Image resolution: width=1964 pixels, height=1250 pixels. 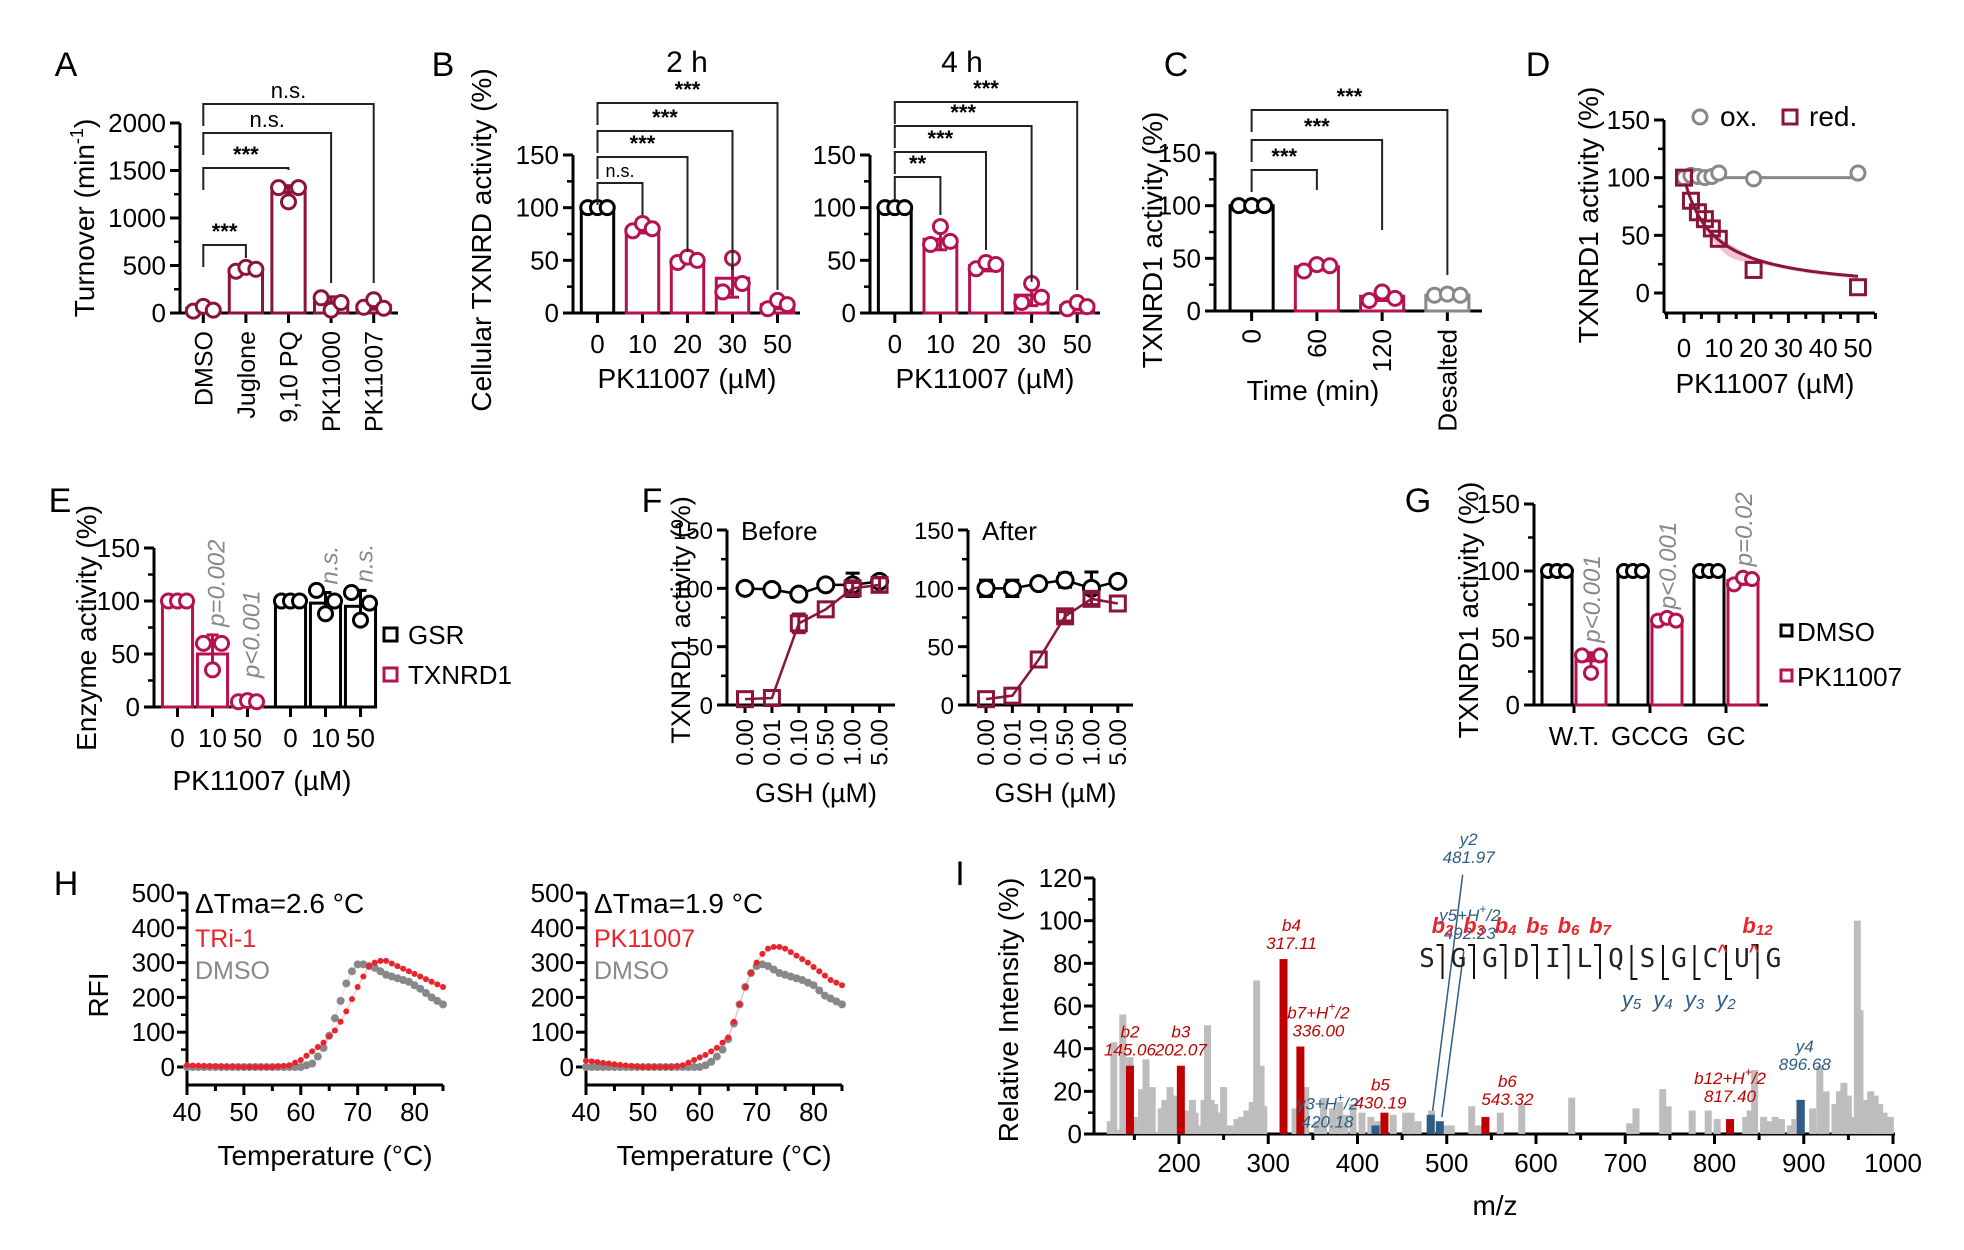 I want to click on p-value-annotation: n.s., so click(x=330, y=565).